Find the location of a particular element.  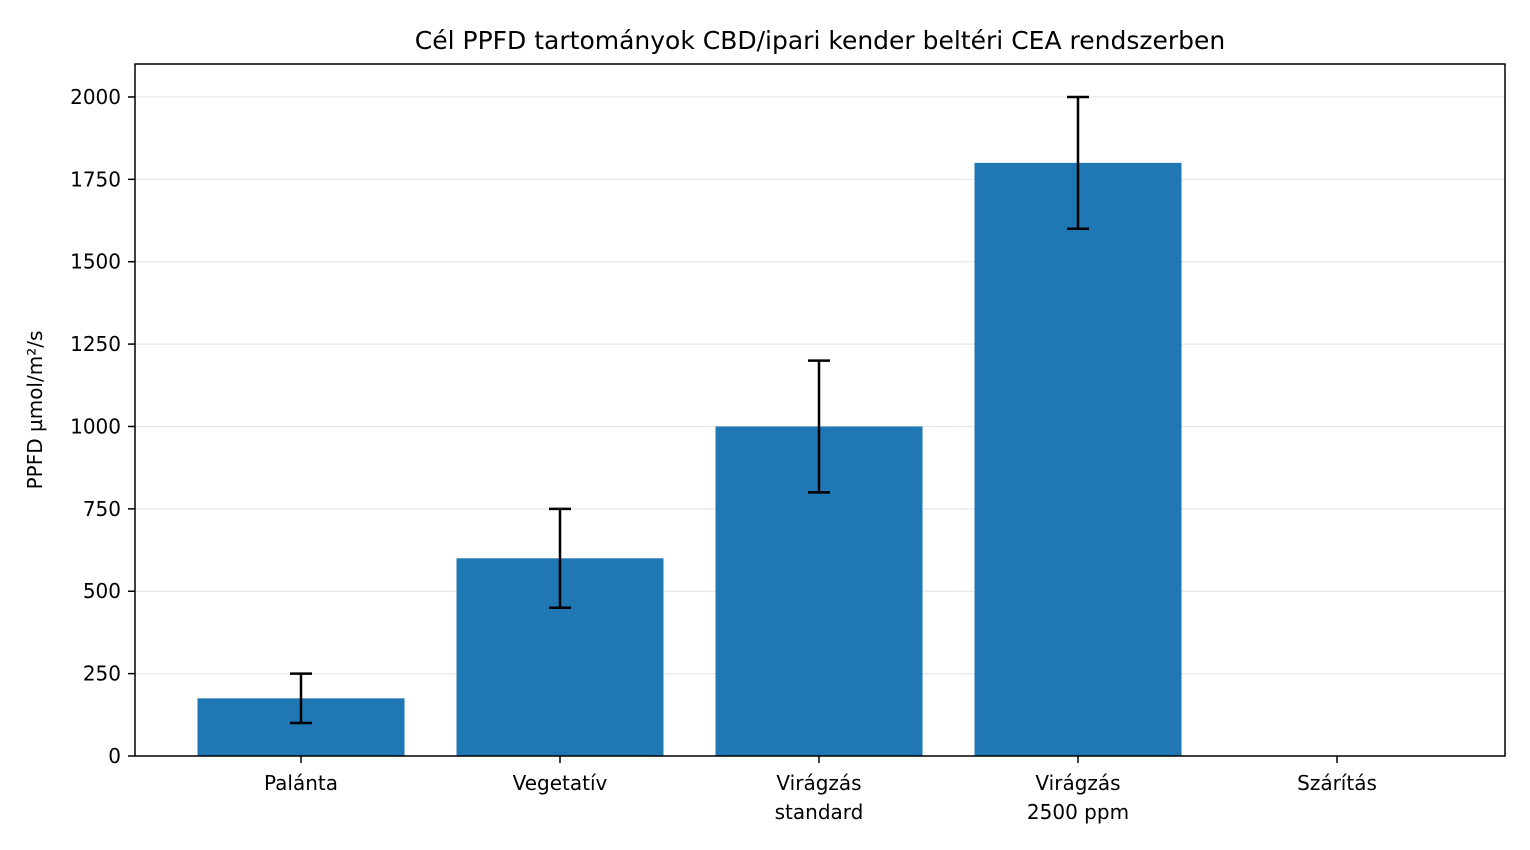

x-tick-label: Vegetatív is located at coordinates (560, 783).